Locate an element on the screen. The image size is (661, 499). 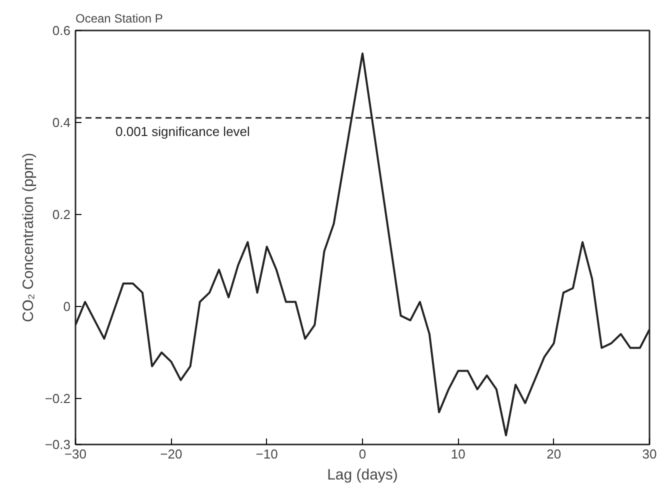
y-tick-label: 0.6 is located at coordinates (61, 30).